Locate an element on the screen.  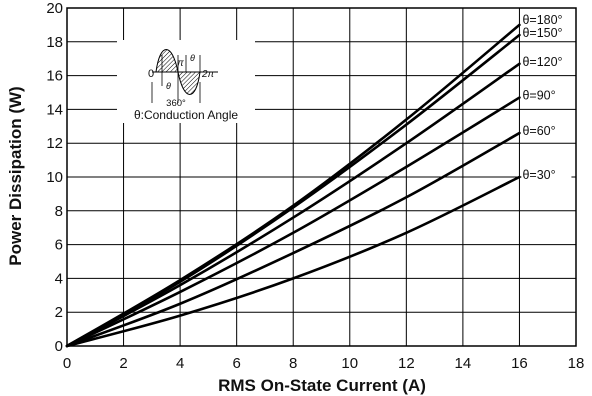
label-theta-top: θ is located at coordinates (192, 58).